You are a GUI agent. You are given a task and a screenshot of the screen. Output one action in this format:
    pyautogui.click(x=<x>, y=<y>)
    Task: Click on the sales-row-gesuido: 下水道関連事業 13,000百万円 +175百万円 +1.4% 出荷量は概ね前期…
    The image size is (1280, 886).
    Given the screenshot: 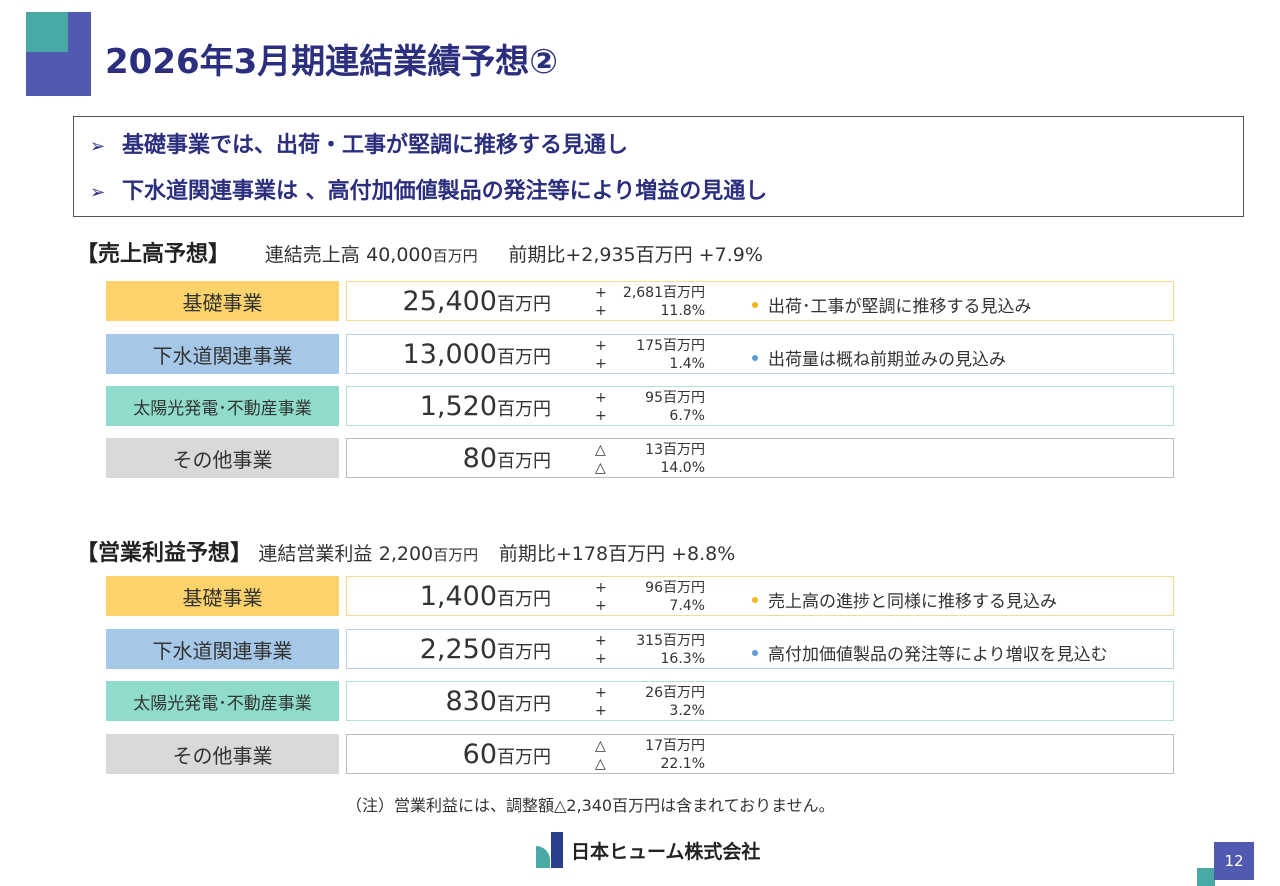 What is the action you would take?
    pyautogui.click(x=641, y=354)
    